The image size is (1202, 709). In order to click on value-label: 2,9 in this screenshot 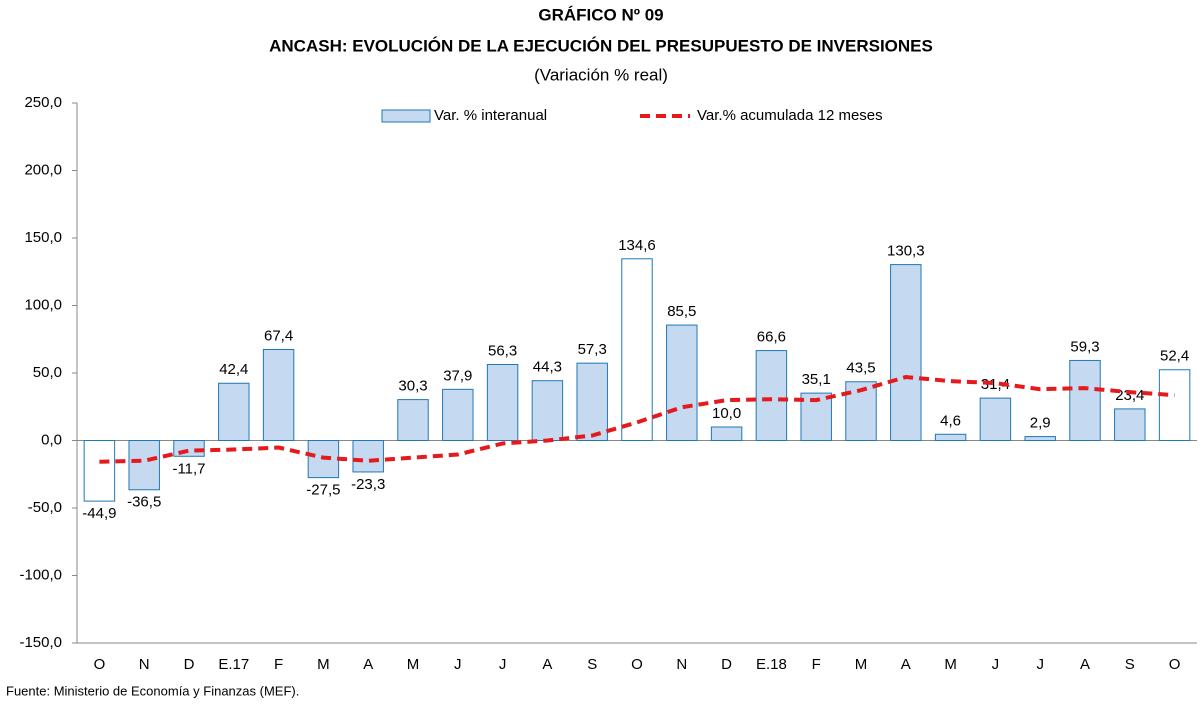, I will do `click(1040, 423)`.